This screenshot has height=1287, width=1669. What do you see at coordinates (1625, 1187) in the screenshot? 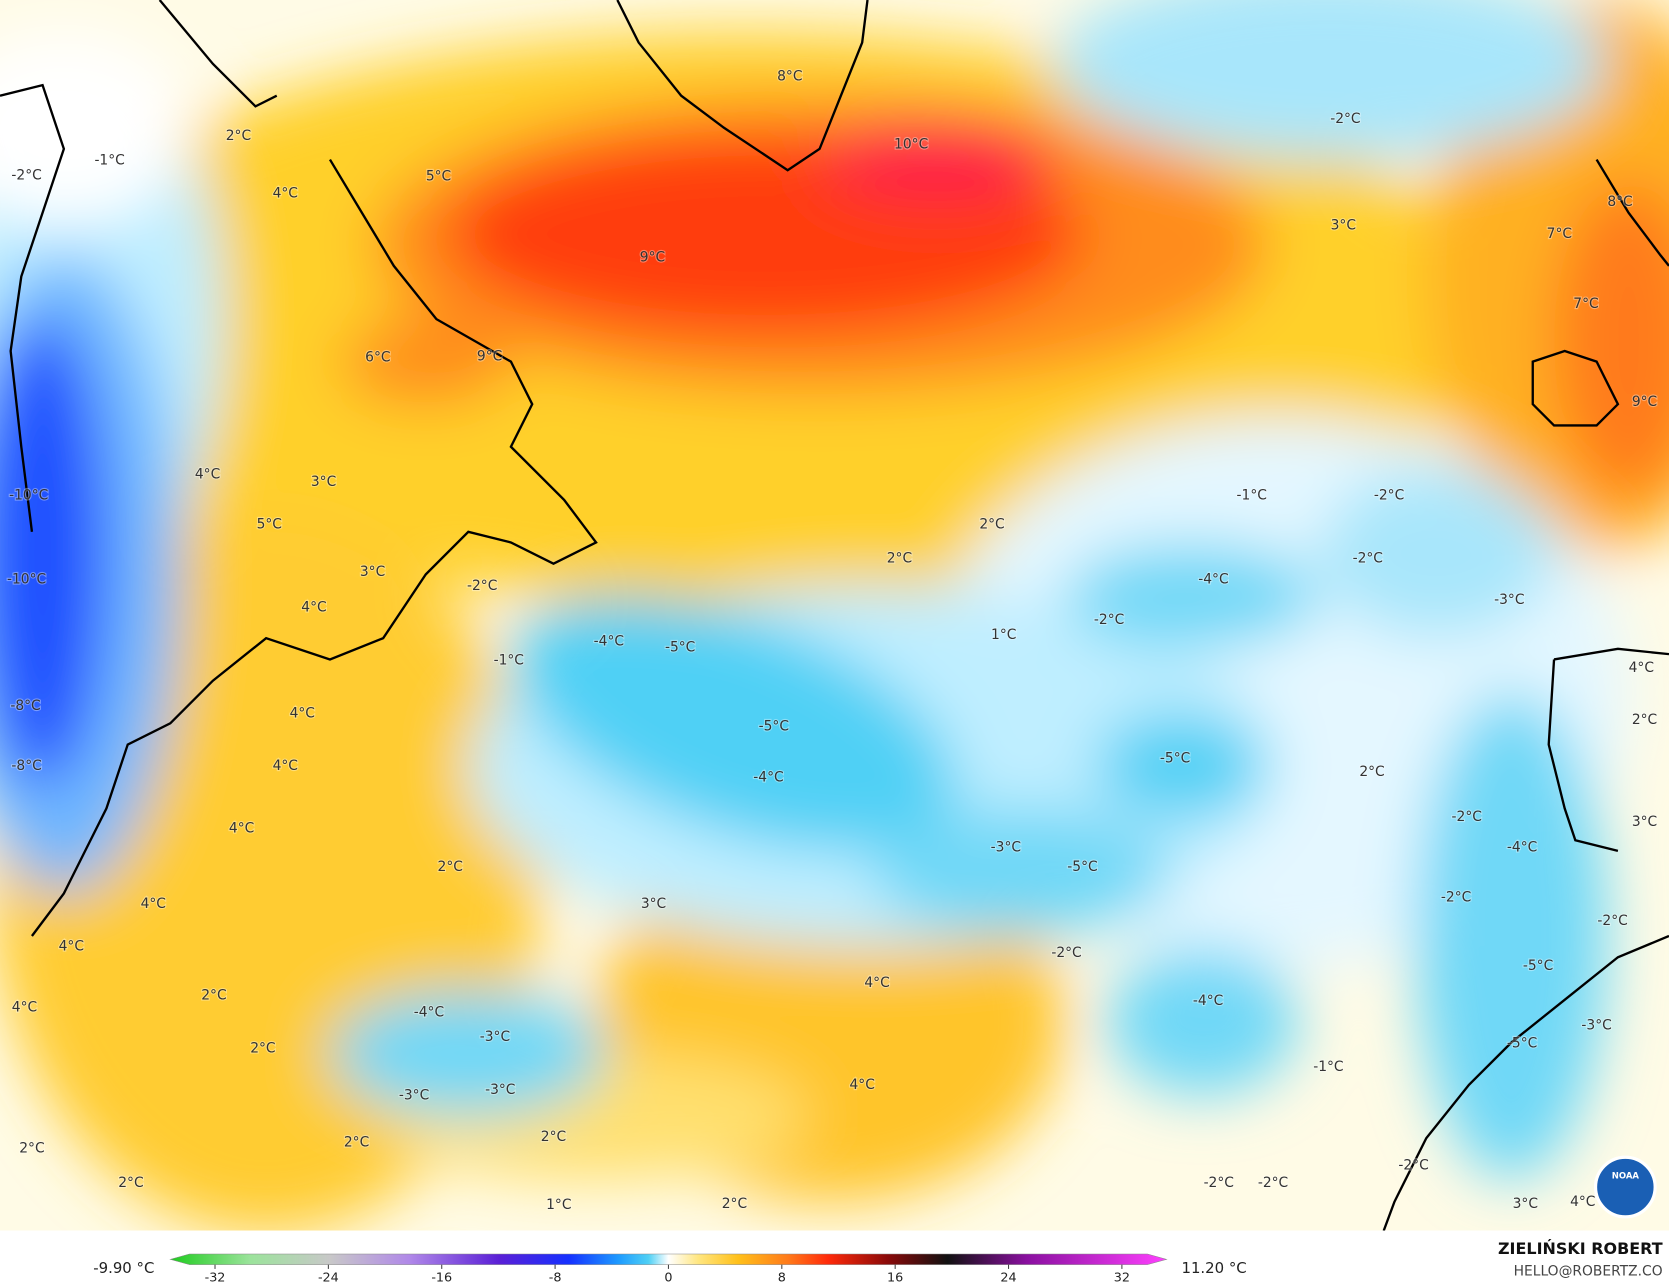
I see `noaa-logo` at bounding box center [1625, 1187].